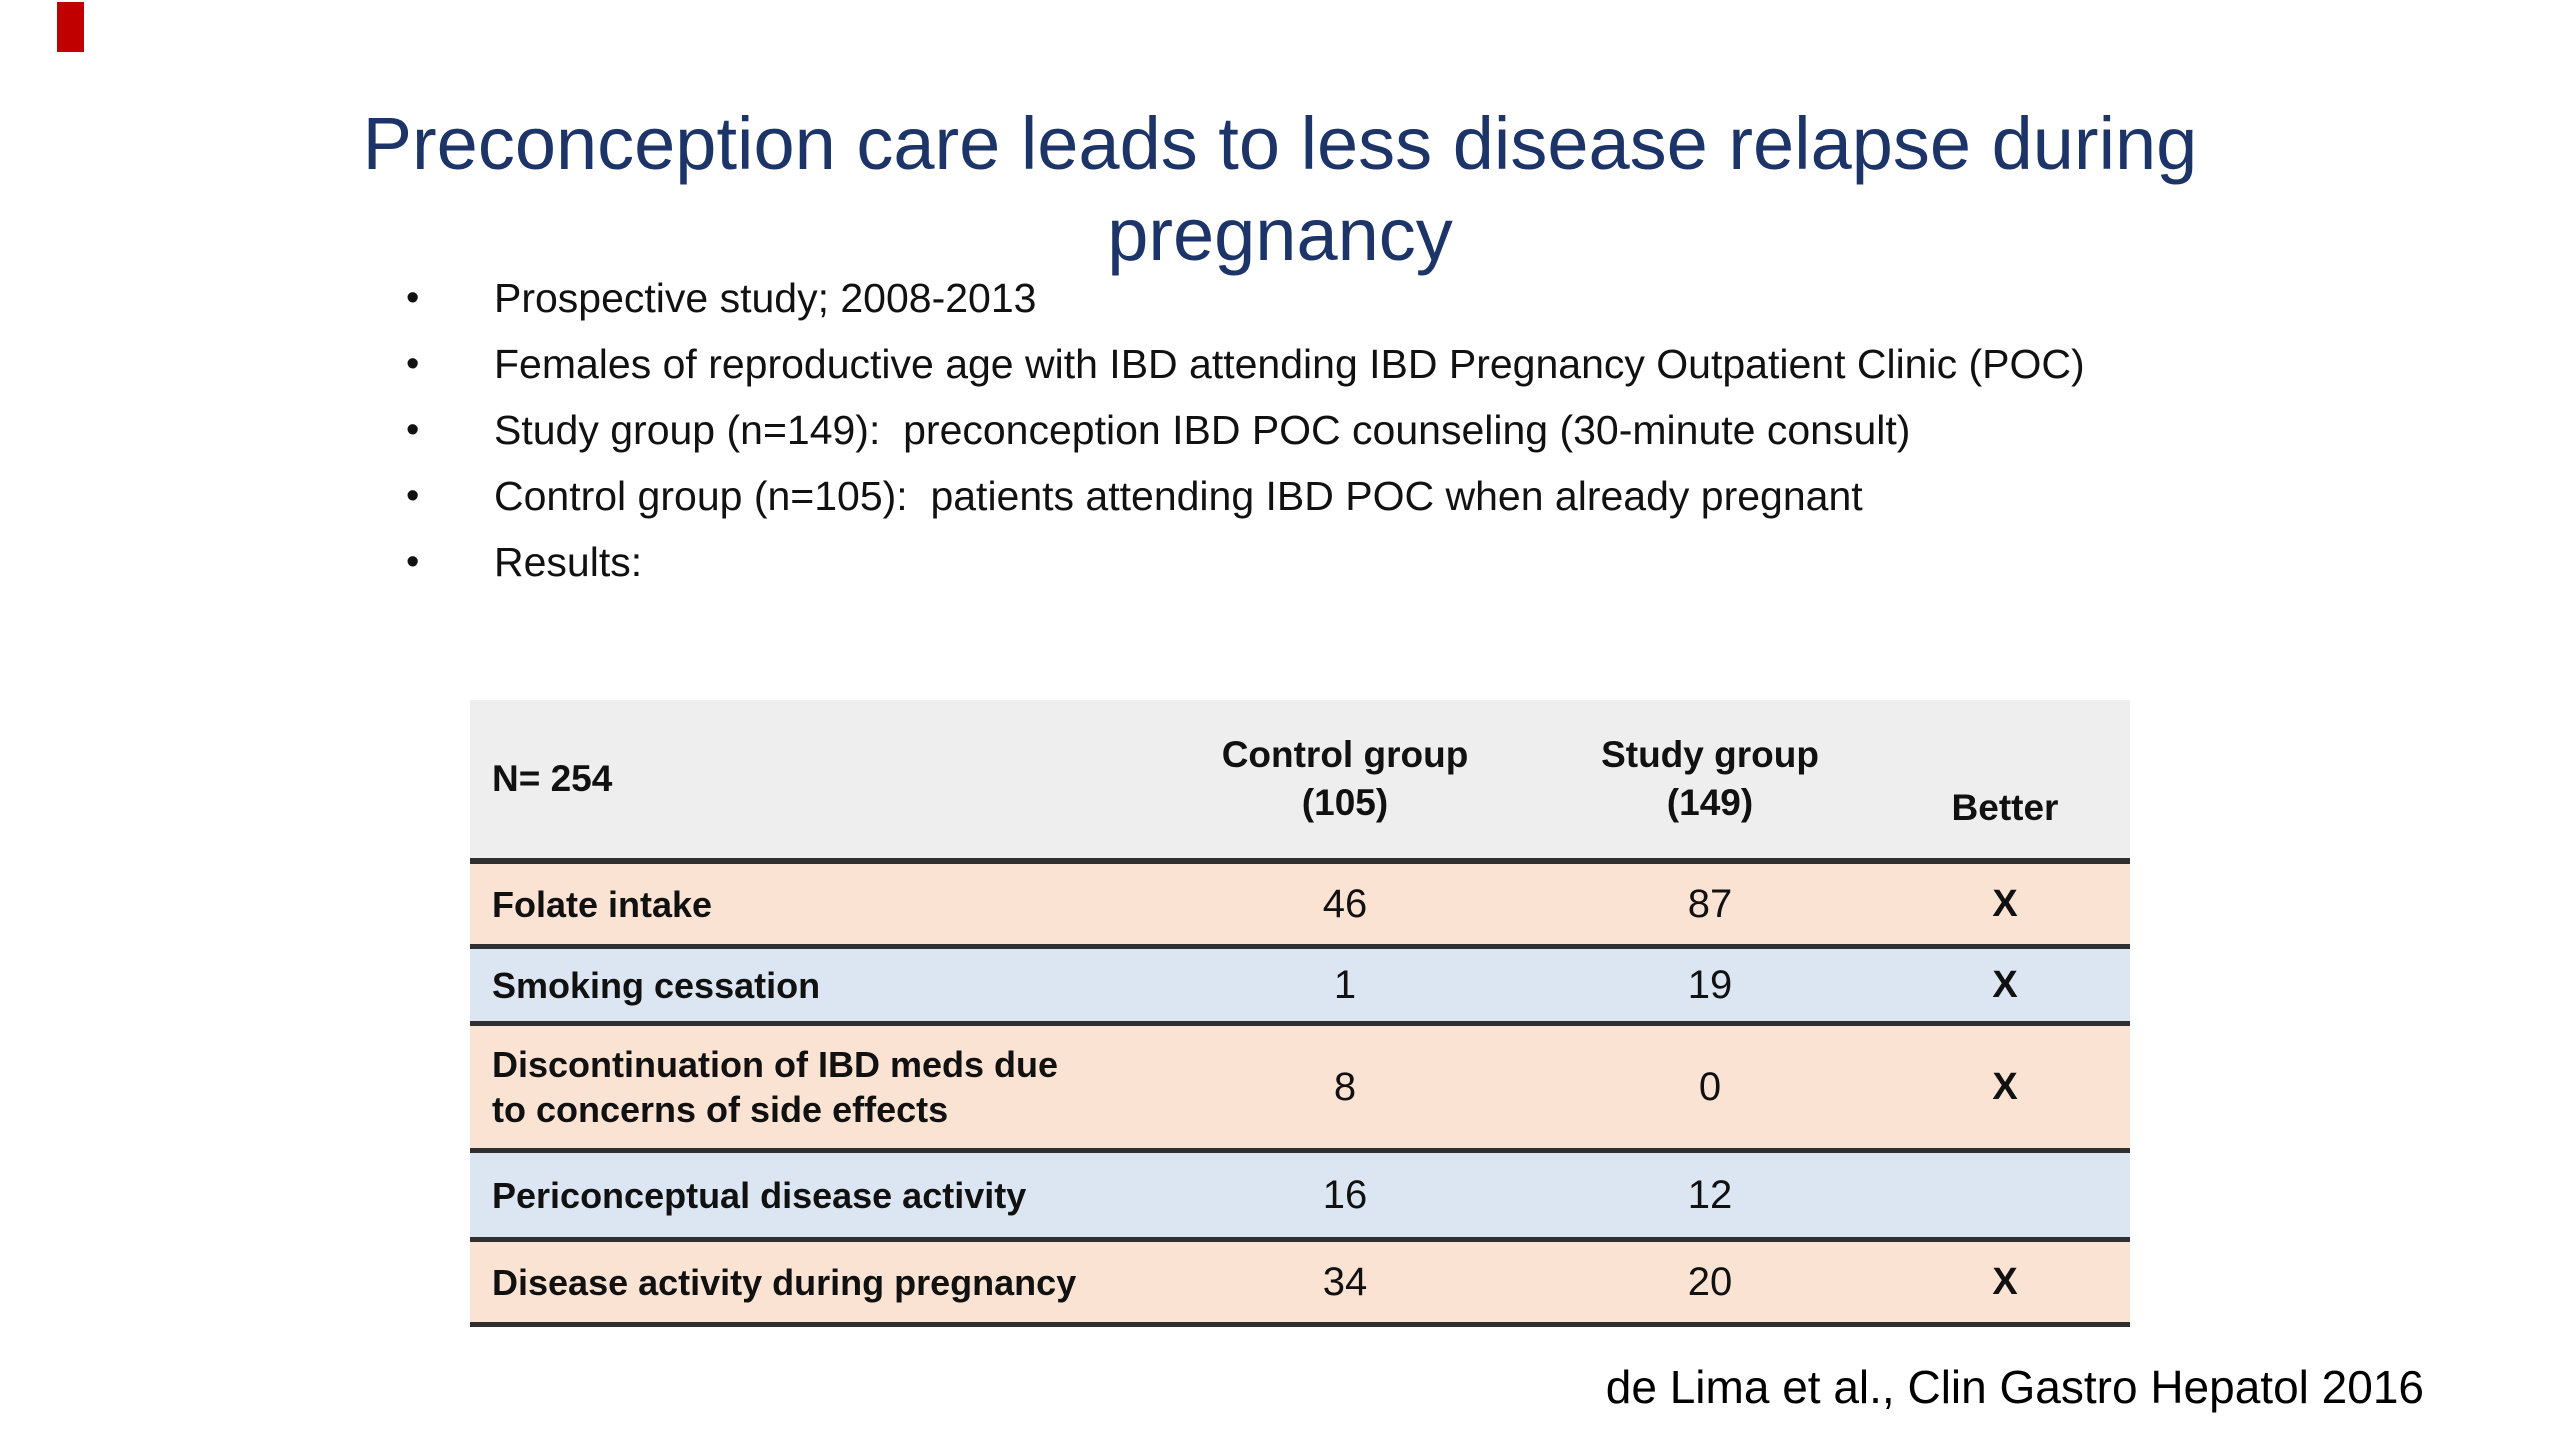 The image size is (2560, 1440). Describe the element at coordinates (1300, 987) in the screenshot. I see `table-row: Smoking cessation 1 19 X` at that location.